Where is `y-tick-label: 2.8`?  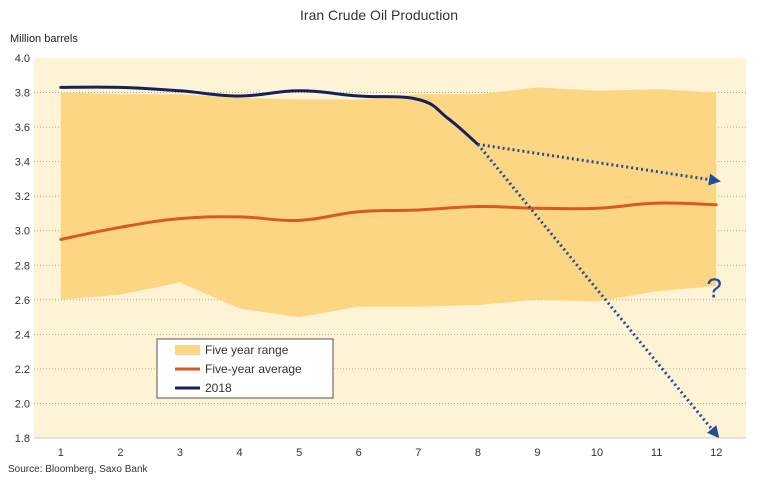
y-tick-label: 2.8 is located at coordinates (22, 266).